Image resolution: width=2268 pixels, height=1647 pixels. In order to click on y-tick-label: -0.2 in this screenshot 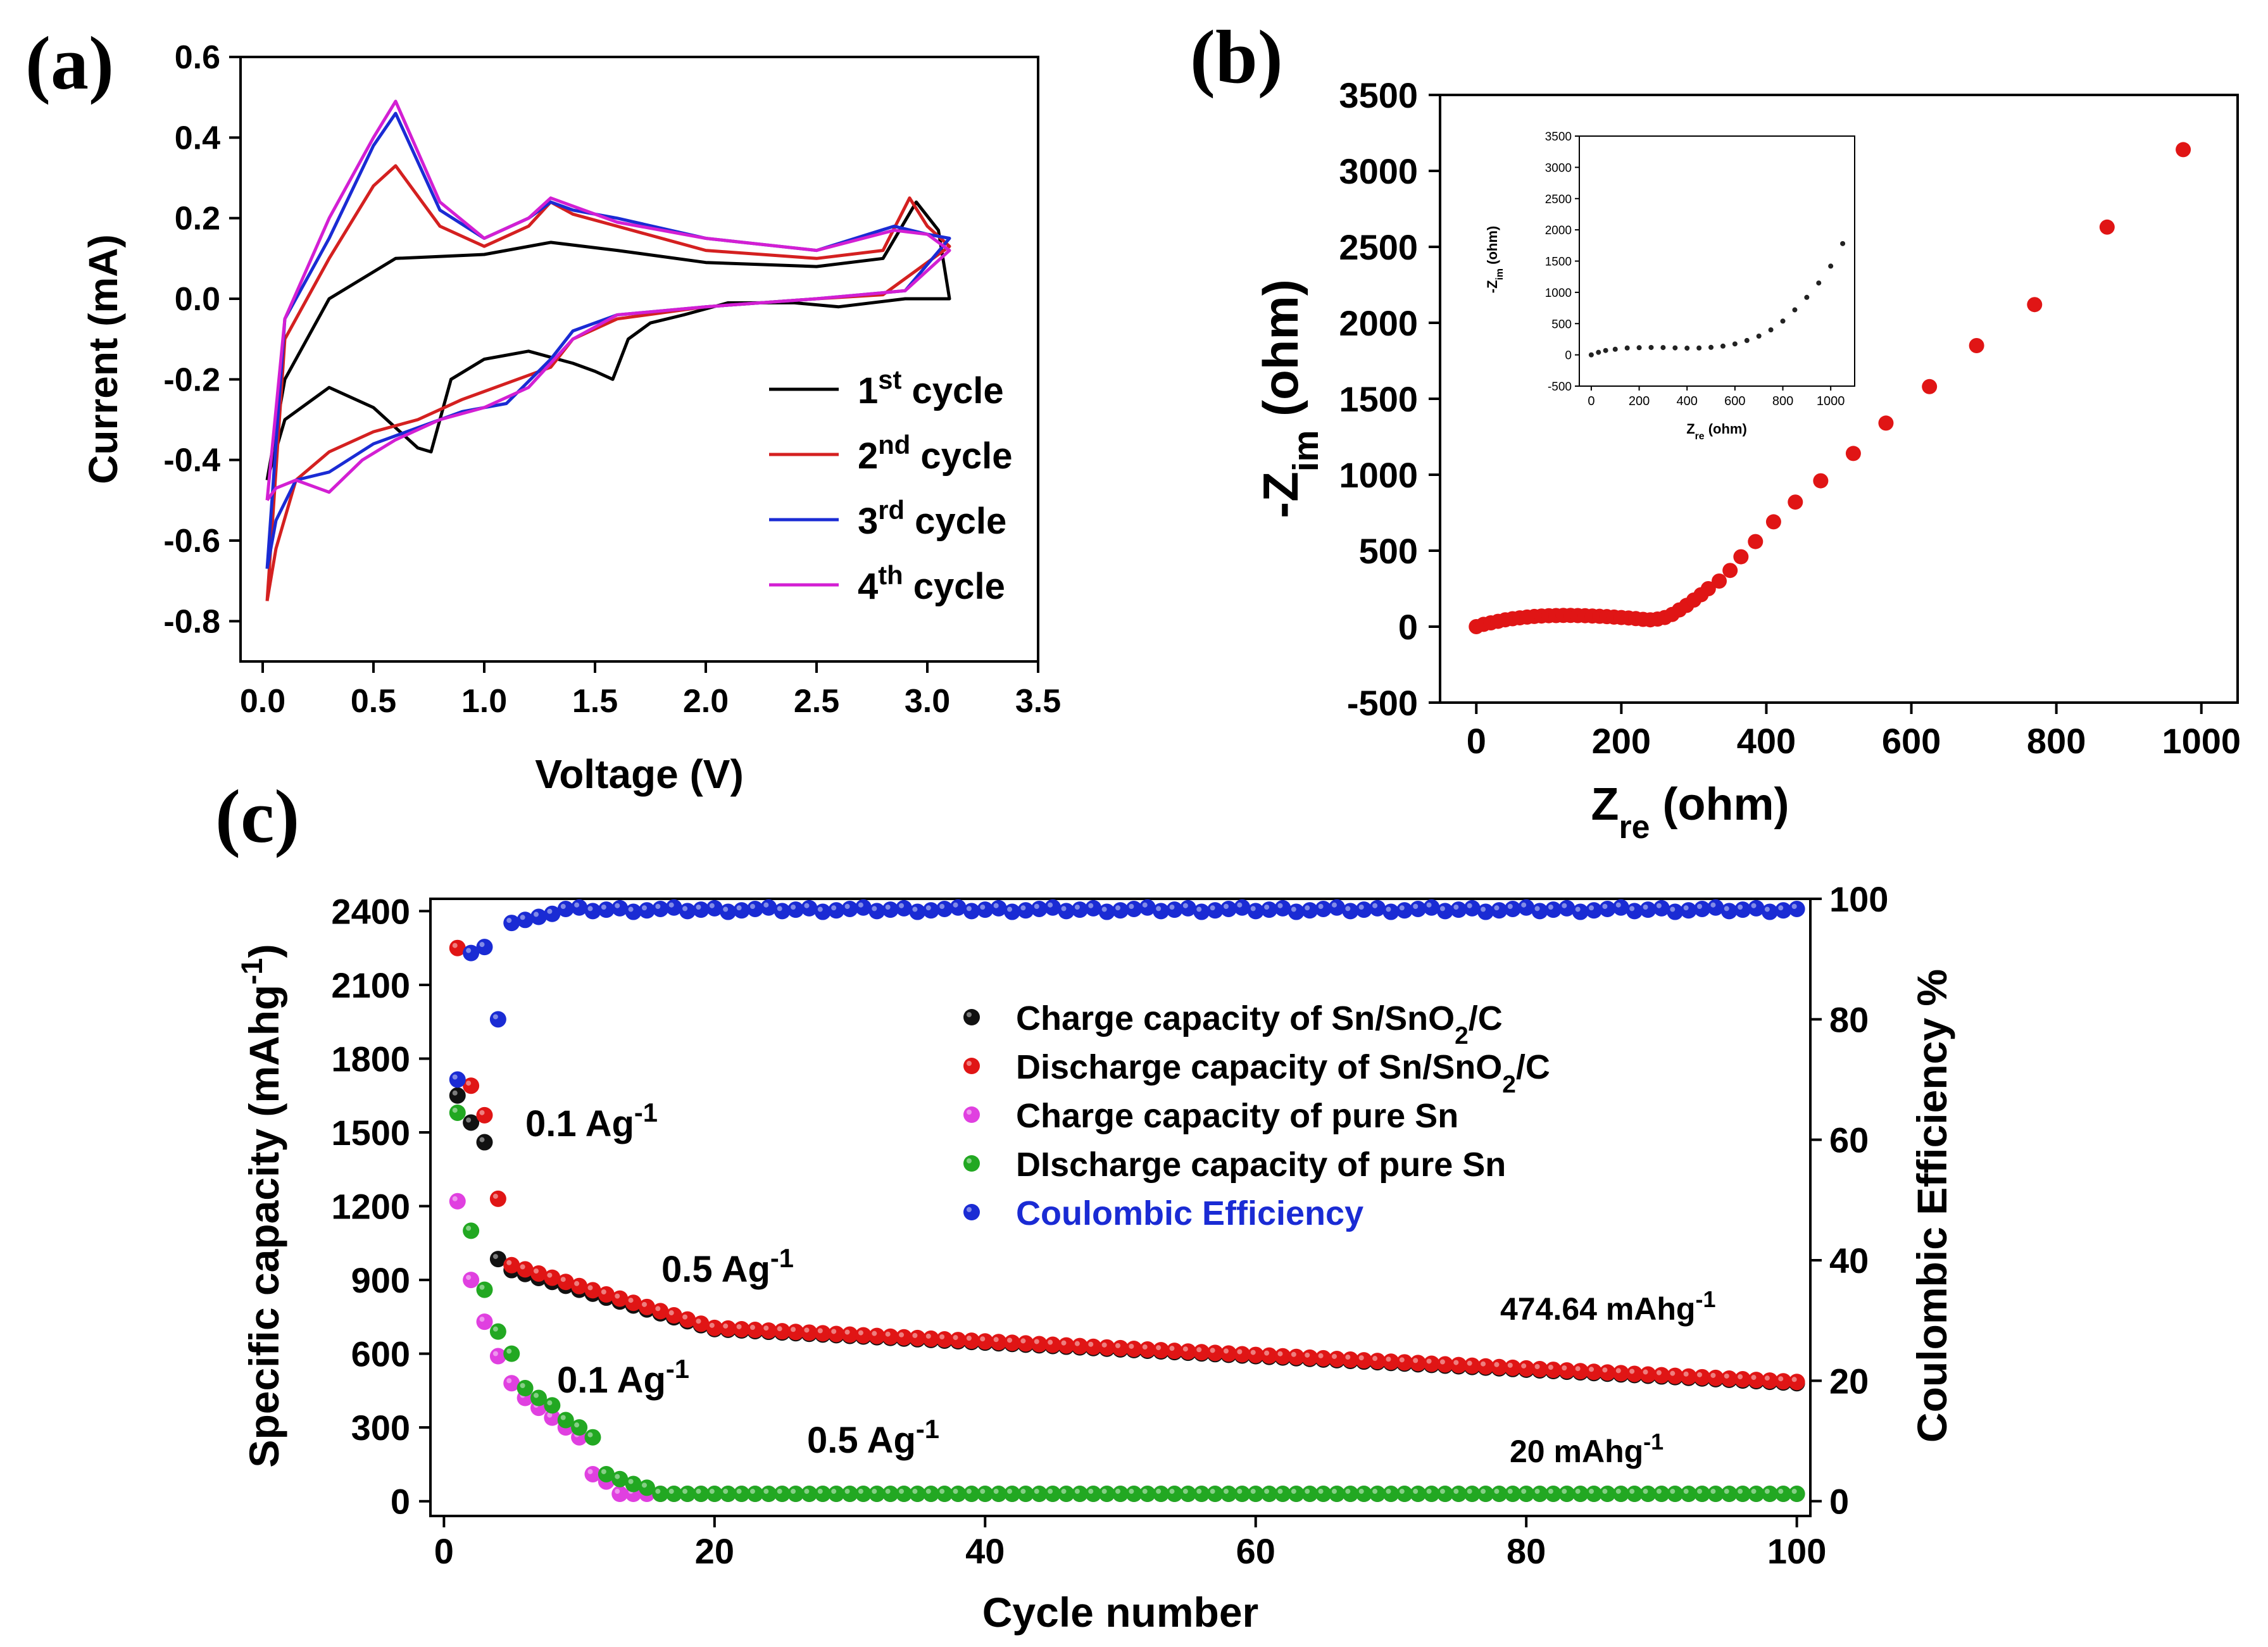, I will do `click(191, 379)`.